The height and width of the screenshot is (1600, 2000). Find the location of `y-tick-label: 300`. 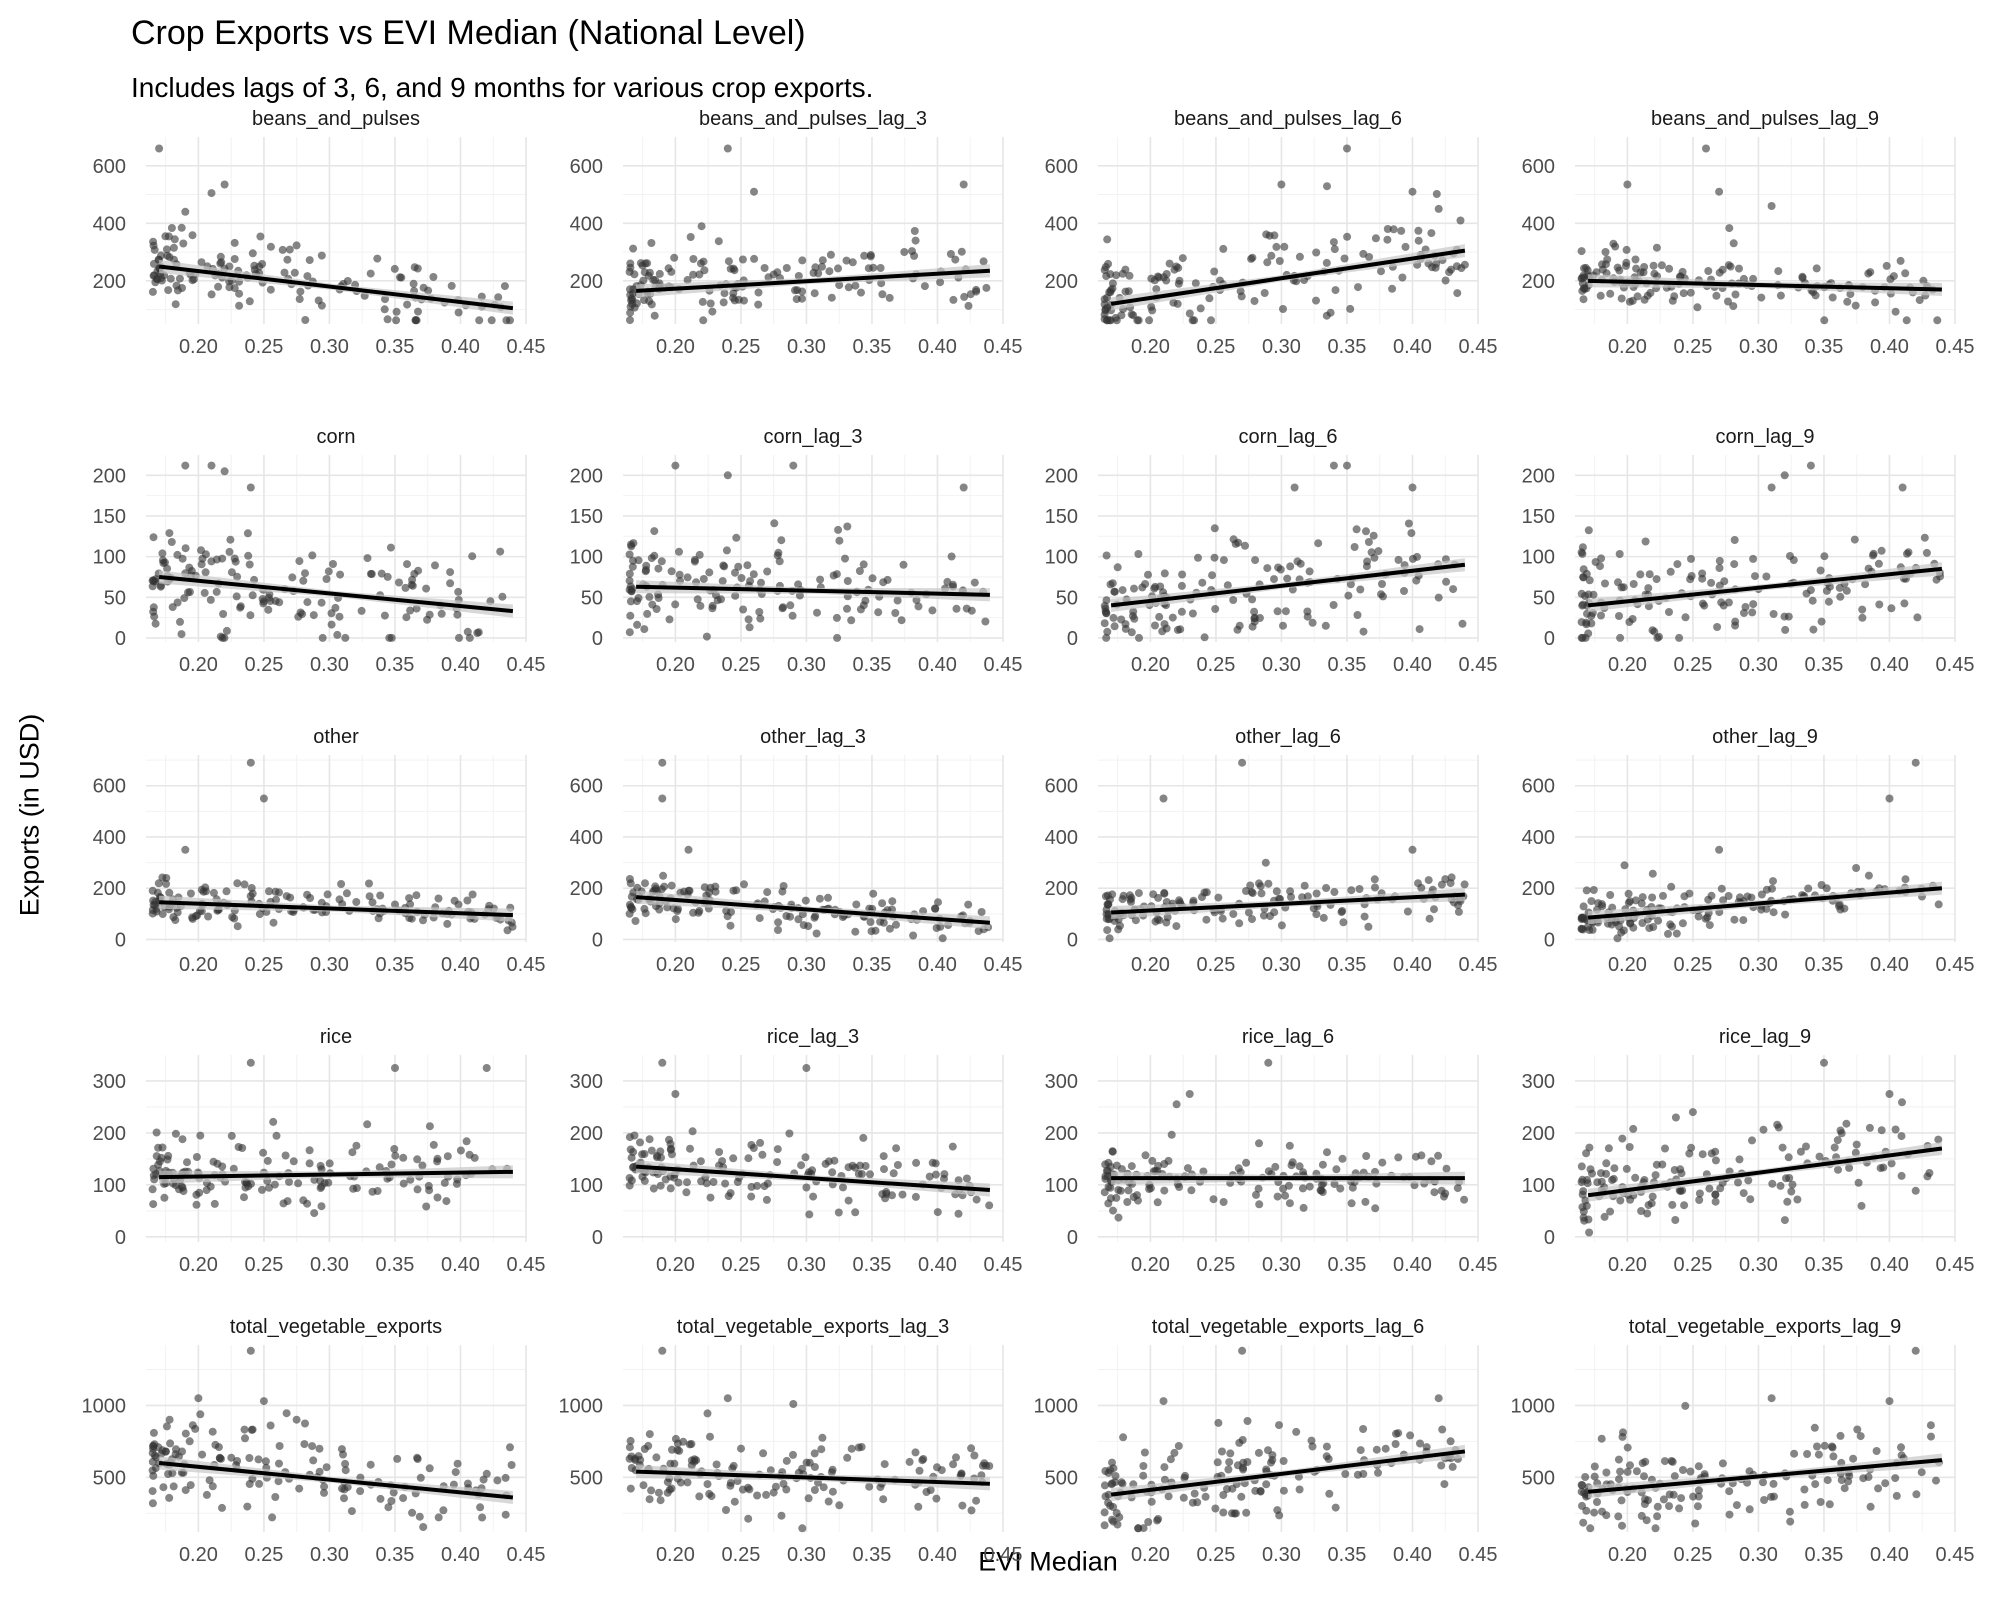

y-tick-label: 300 is located at coordinates (109, 1082).